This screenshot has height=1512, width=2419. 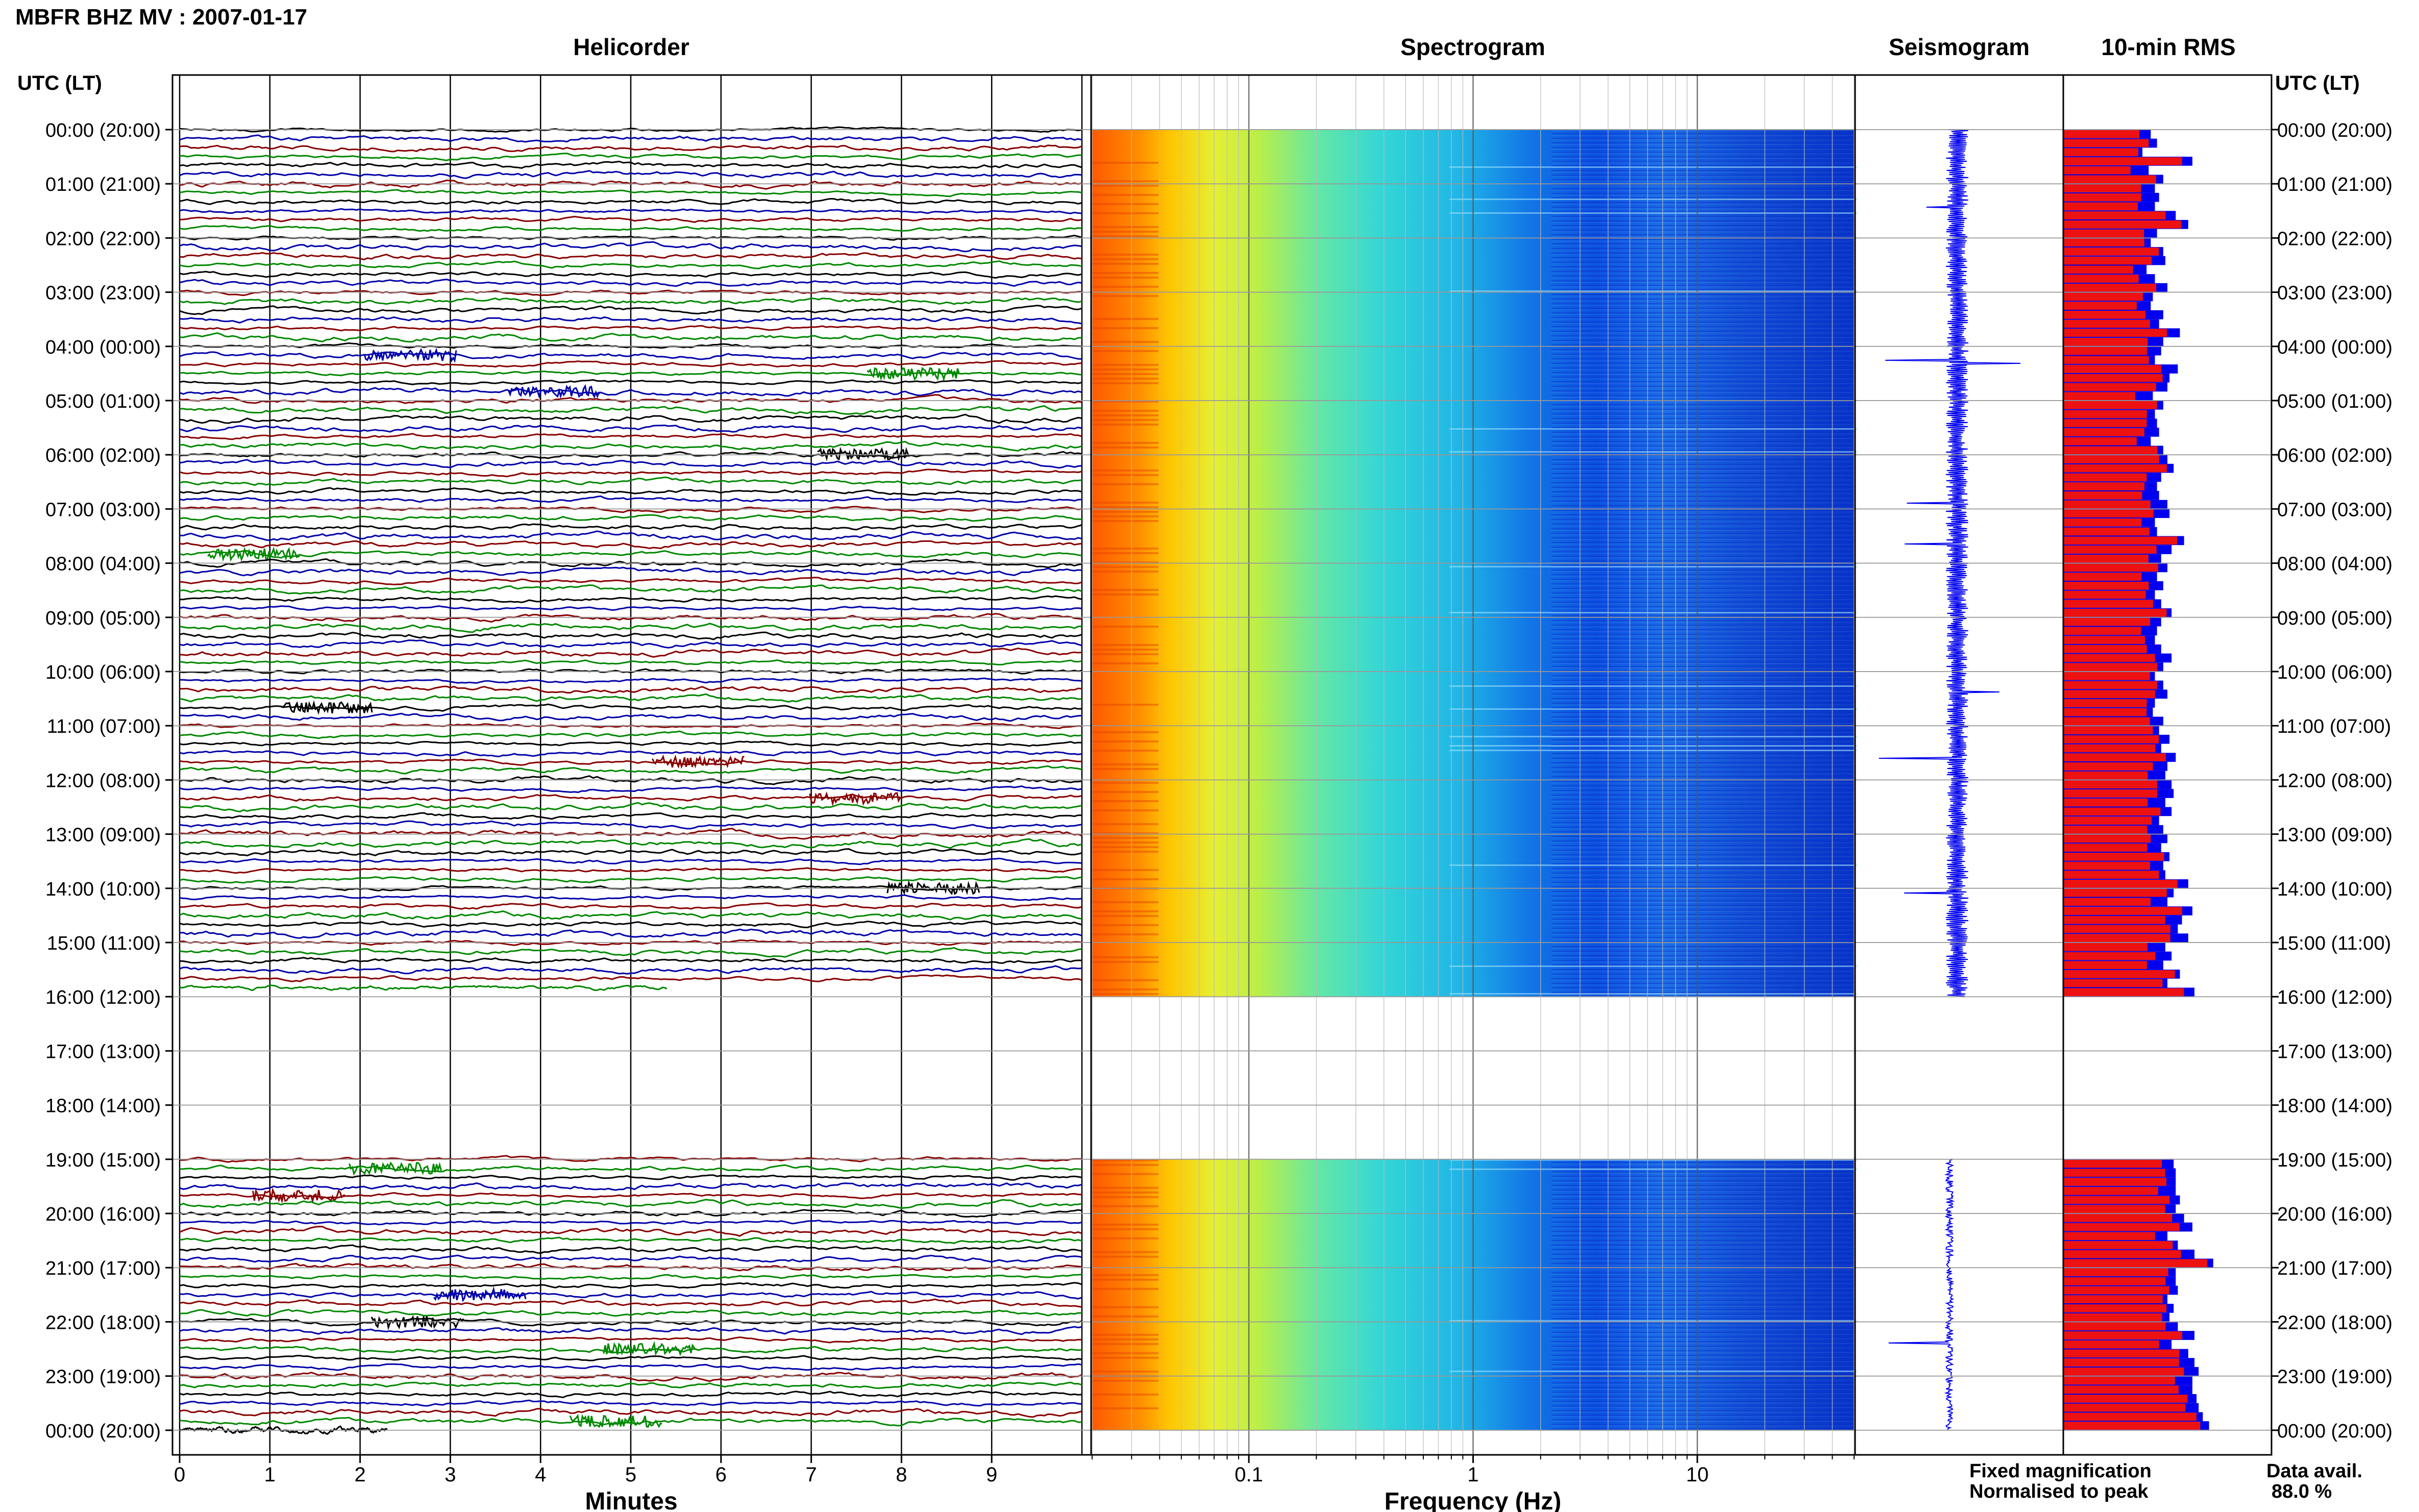 I want to click on spectrogram-title: Spectrogram, so click(x=1472, y=47).